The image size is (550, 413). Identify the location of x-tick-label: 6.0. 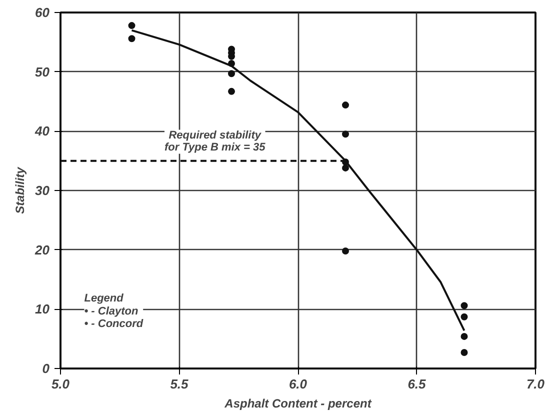
(298, 384).